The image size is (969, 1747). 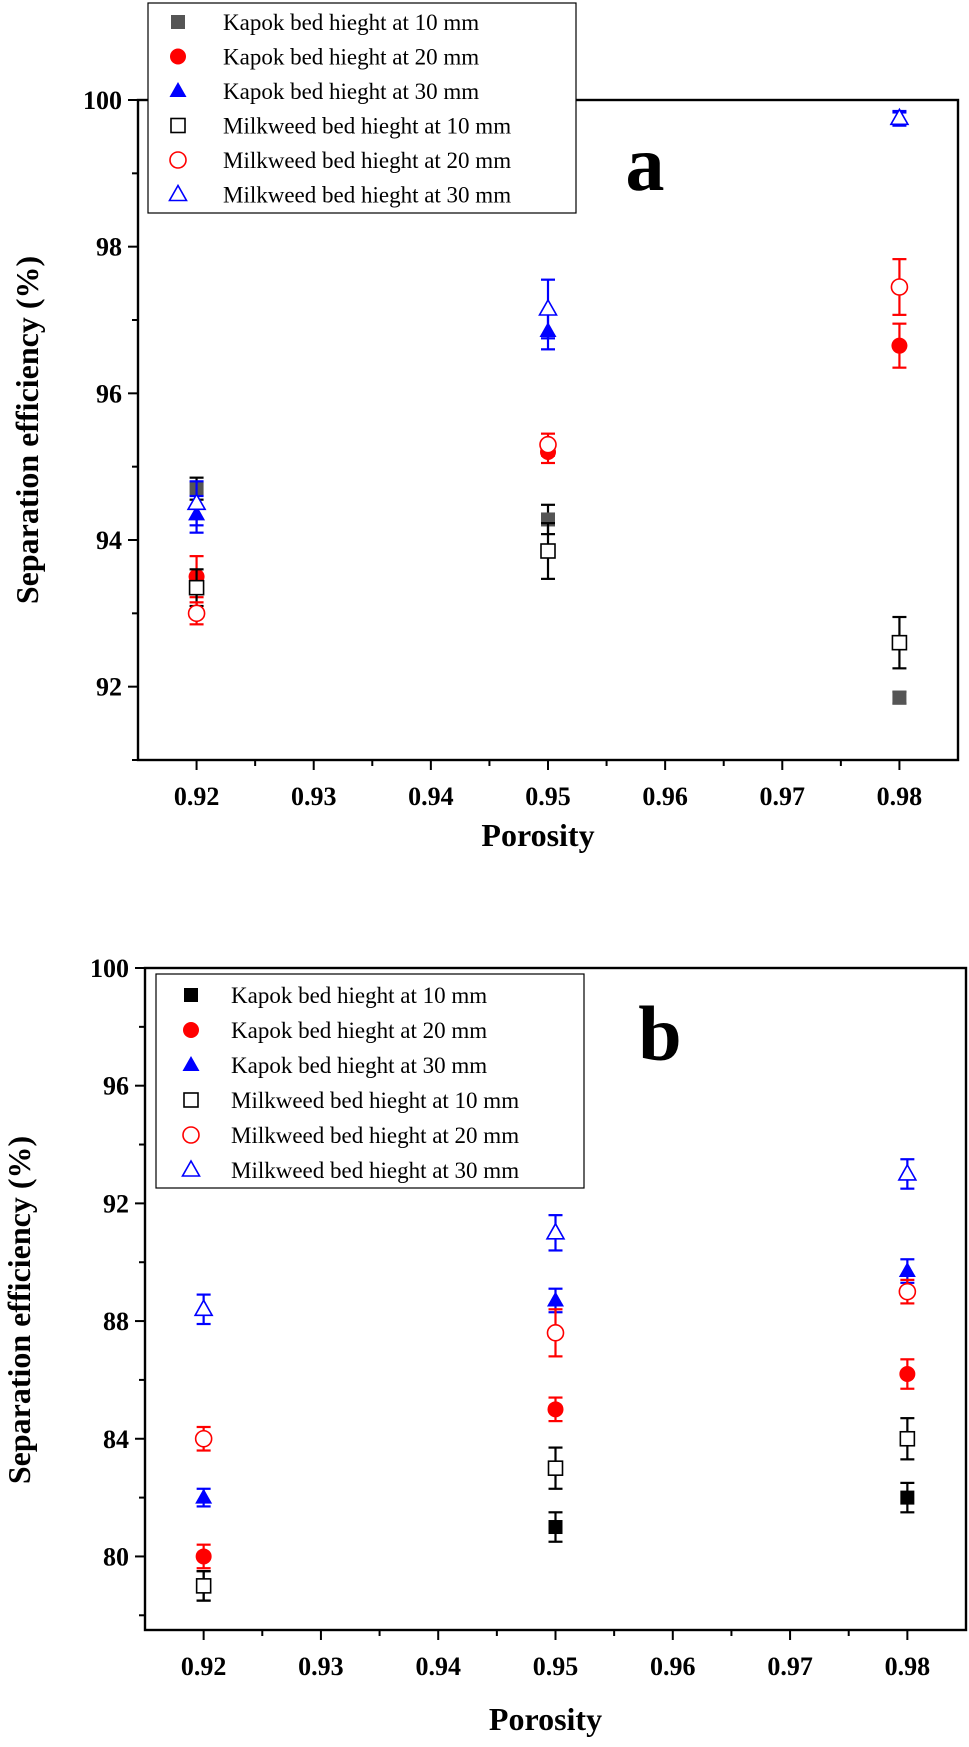 What do you see at coordinates (116, 1556) in the screenshot?
I see `y-tick-label: 80` at bounding box center [116, 1556].